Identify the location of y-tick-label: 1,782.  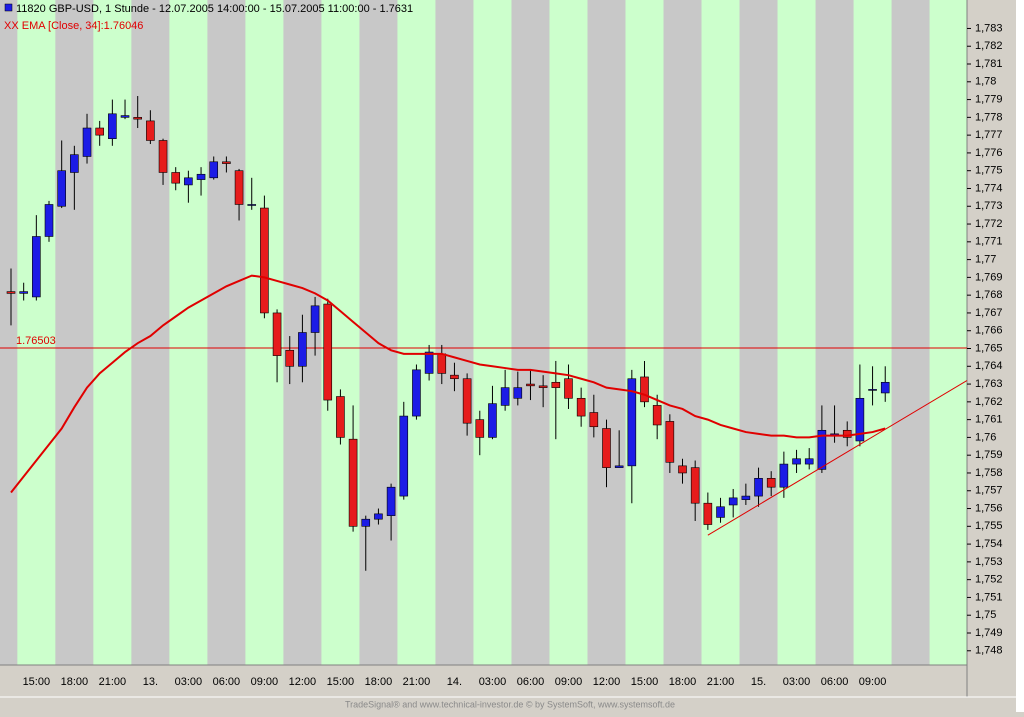
(989, 46).